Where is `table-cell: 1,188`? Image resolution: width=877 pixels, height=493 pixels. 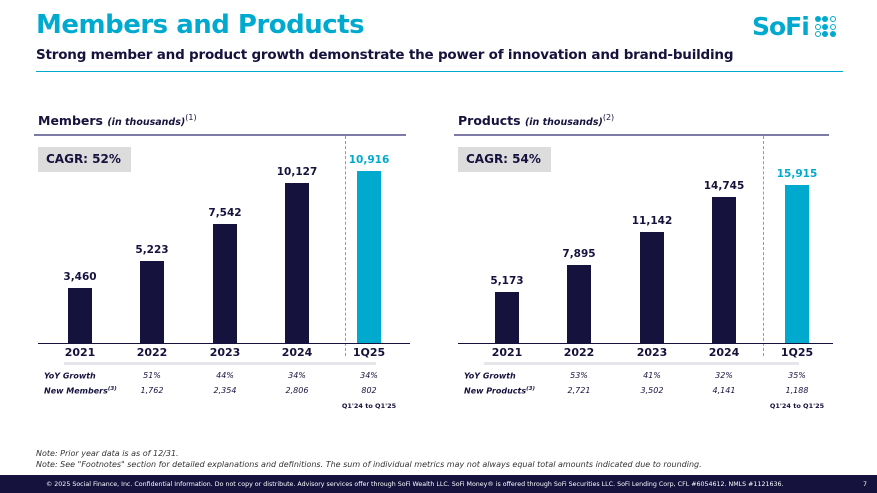 table-cell: 1,188 is located at coordinates (797, 390).